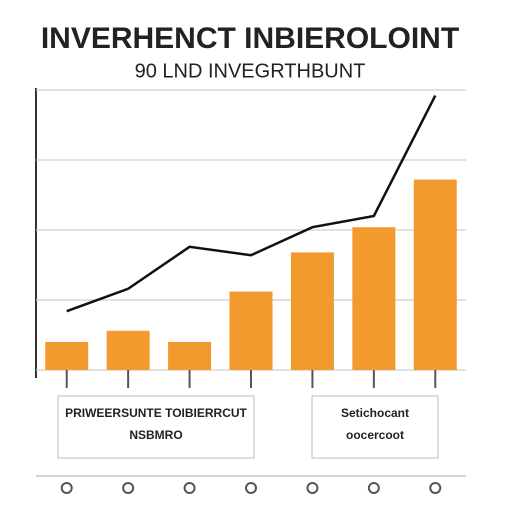 Image resolution: width=512 pixels, height=512 pixels. I want to click on annotation-text: PRIWEERSUNTE TOIBIERRCUT, so click(156, 413).